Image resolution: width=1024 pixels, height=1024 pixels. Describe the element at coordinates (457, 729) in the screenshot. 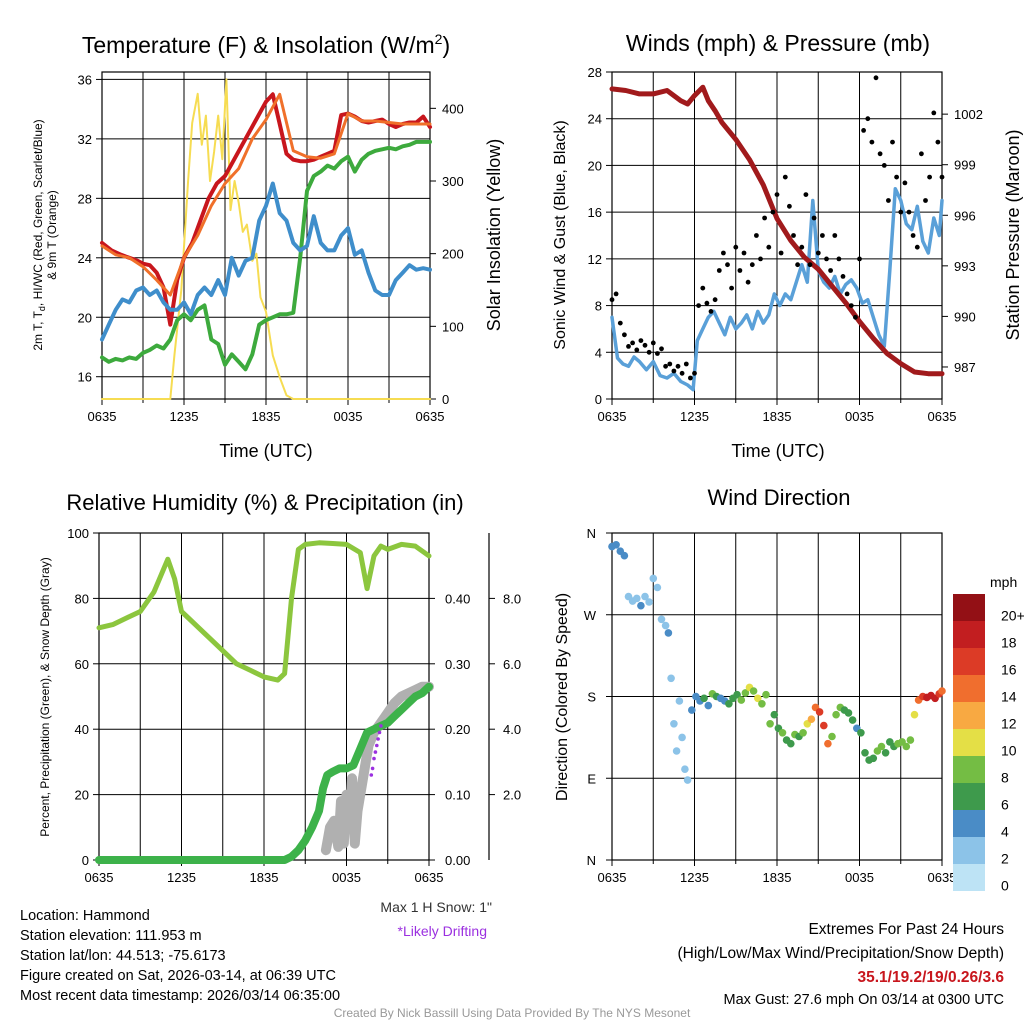

I see `y2-tick-label: 0.20` at that location.